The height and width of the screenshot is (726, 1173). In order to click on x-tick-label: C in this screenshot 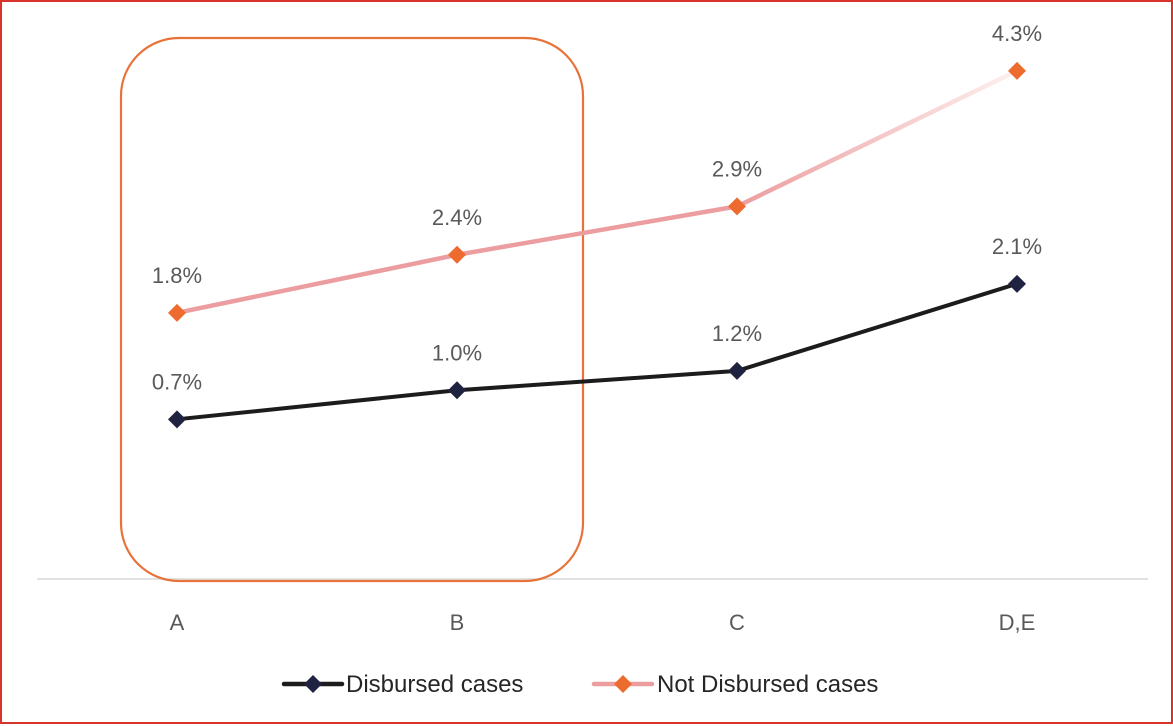, I will do `click(737, 622)`.